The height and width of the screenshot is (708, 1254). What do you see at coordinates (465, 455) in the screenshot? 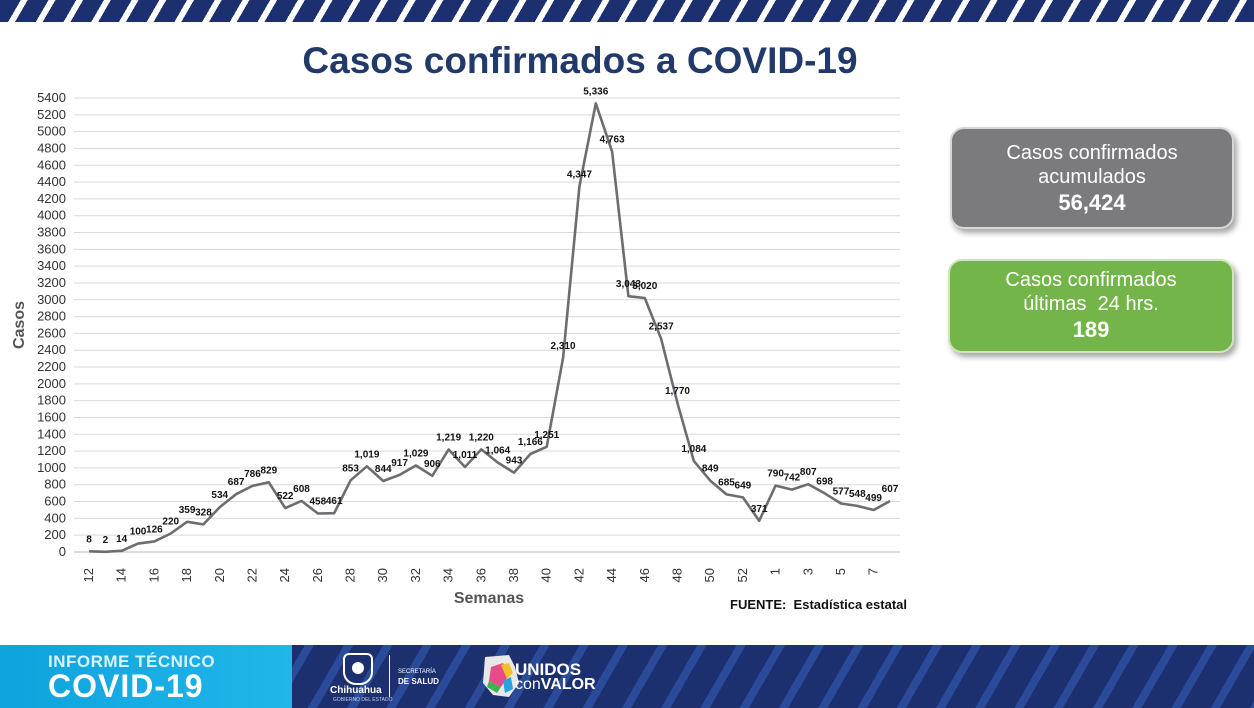
I see `data-label: 1,011` at bounding box center [465, 455].